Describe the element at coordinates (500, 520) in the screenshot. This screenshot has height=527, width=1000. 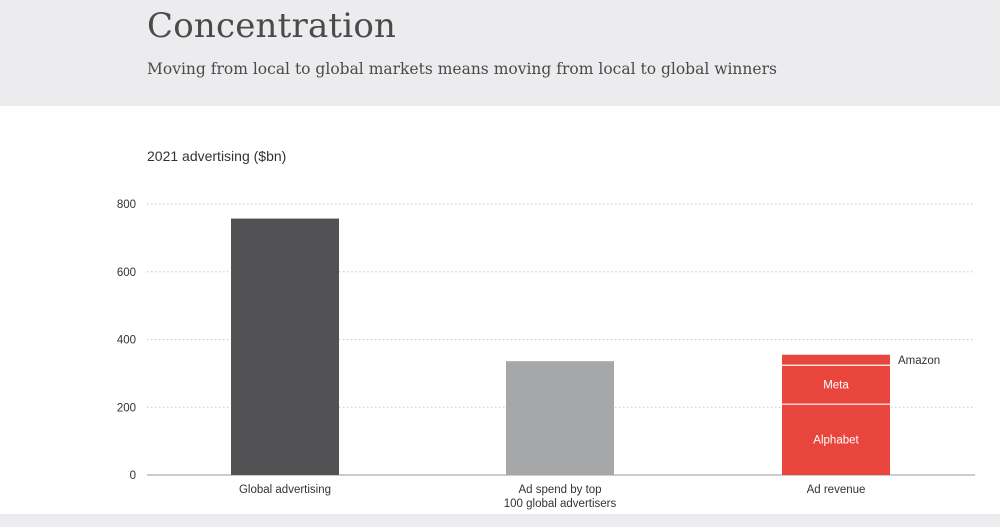
I see `bottom-band` at that location.